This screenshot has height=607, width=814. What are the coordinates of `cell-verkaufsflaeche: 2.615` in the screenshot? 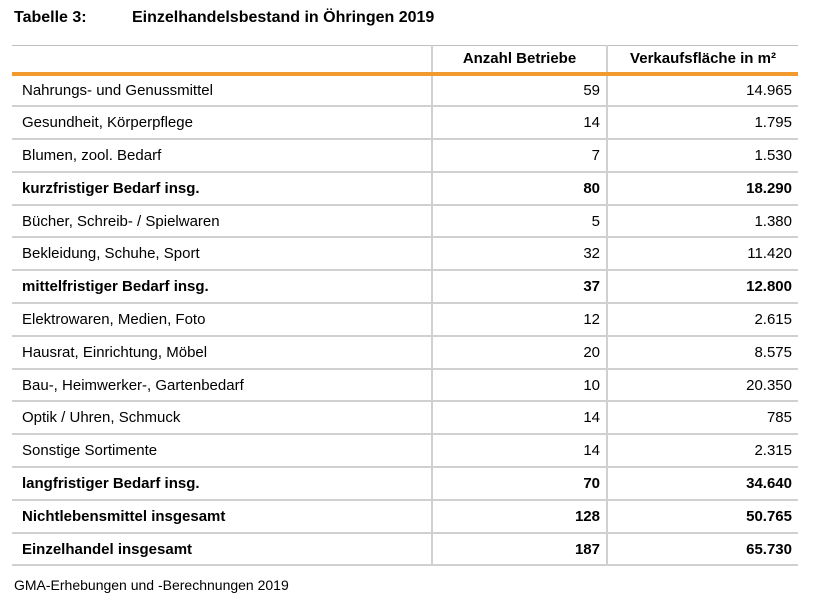 It's located at (702, 320).